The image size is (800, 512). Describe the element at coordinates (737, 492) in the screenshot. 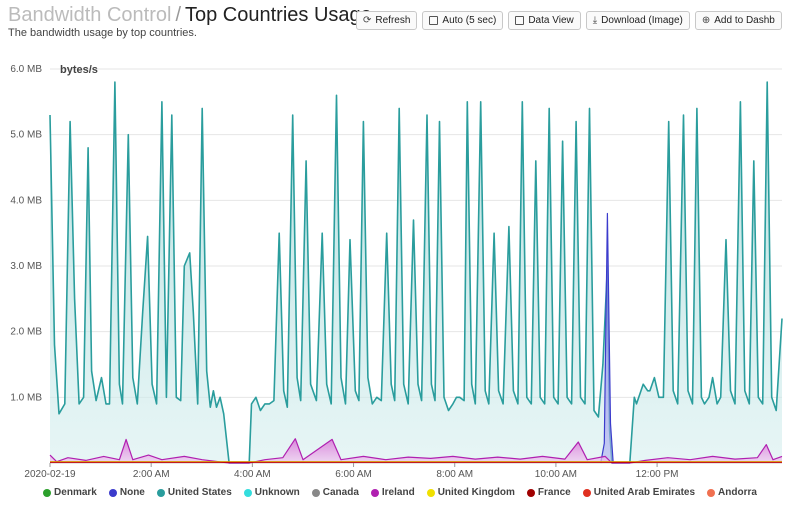

I see `legend-label: Andorra` at that location.